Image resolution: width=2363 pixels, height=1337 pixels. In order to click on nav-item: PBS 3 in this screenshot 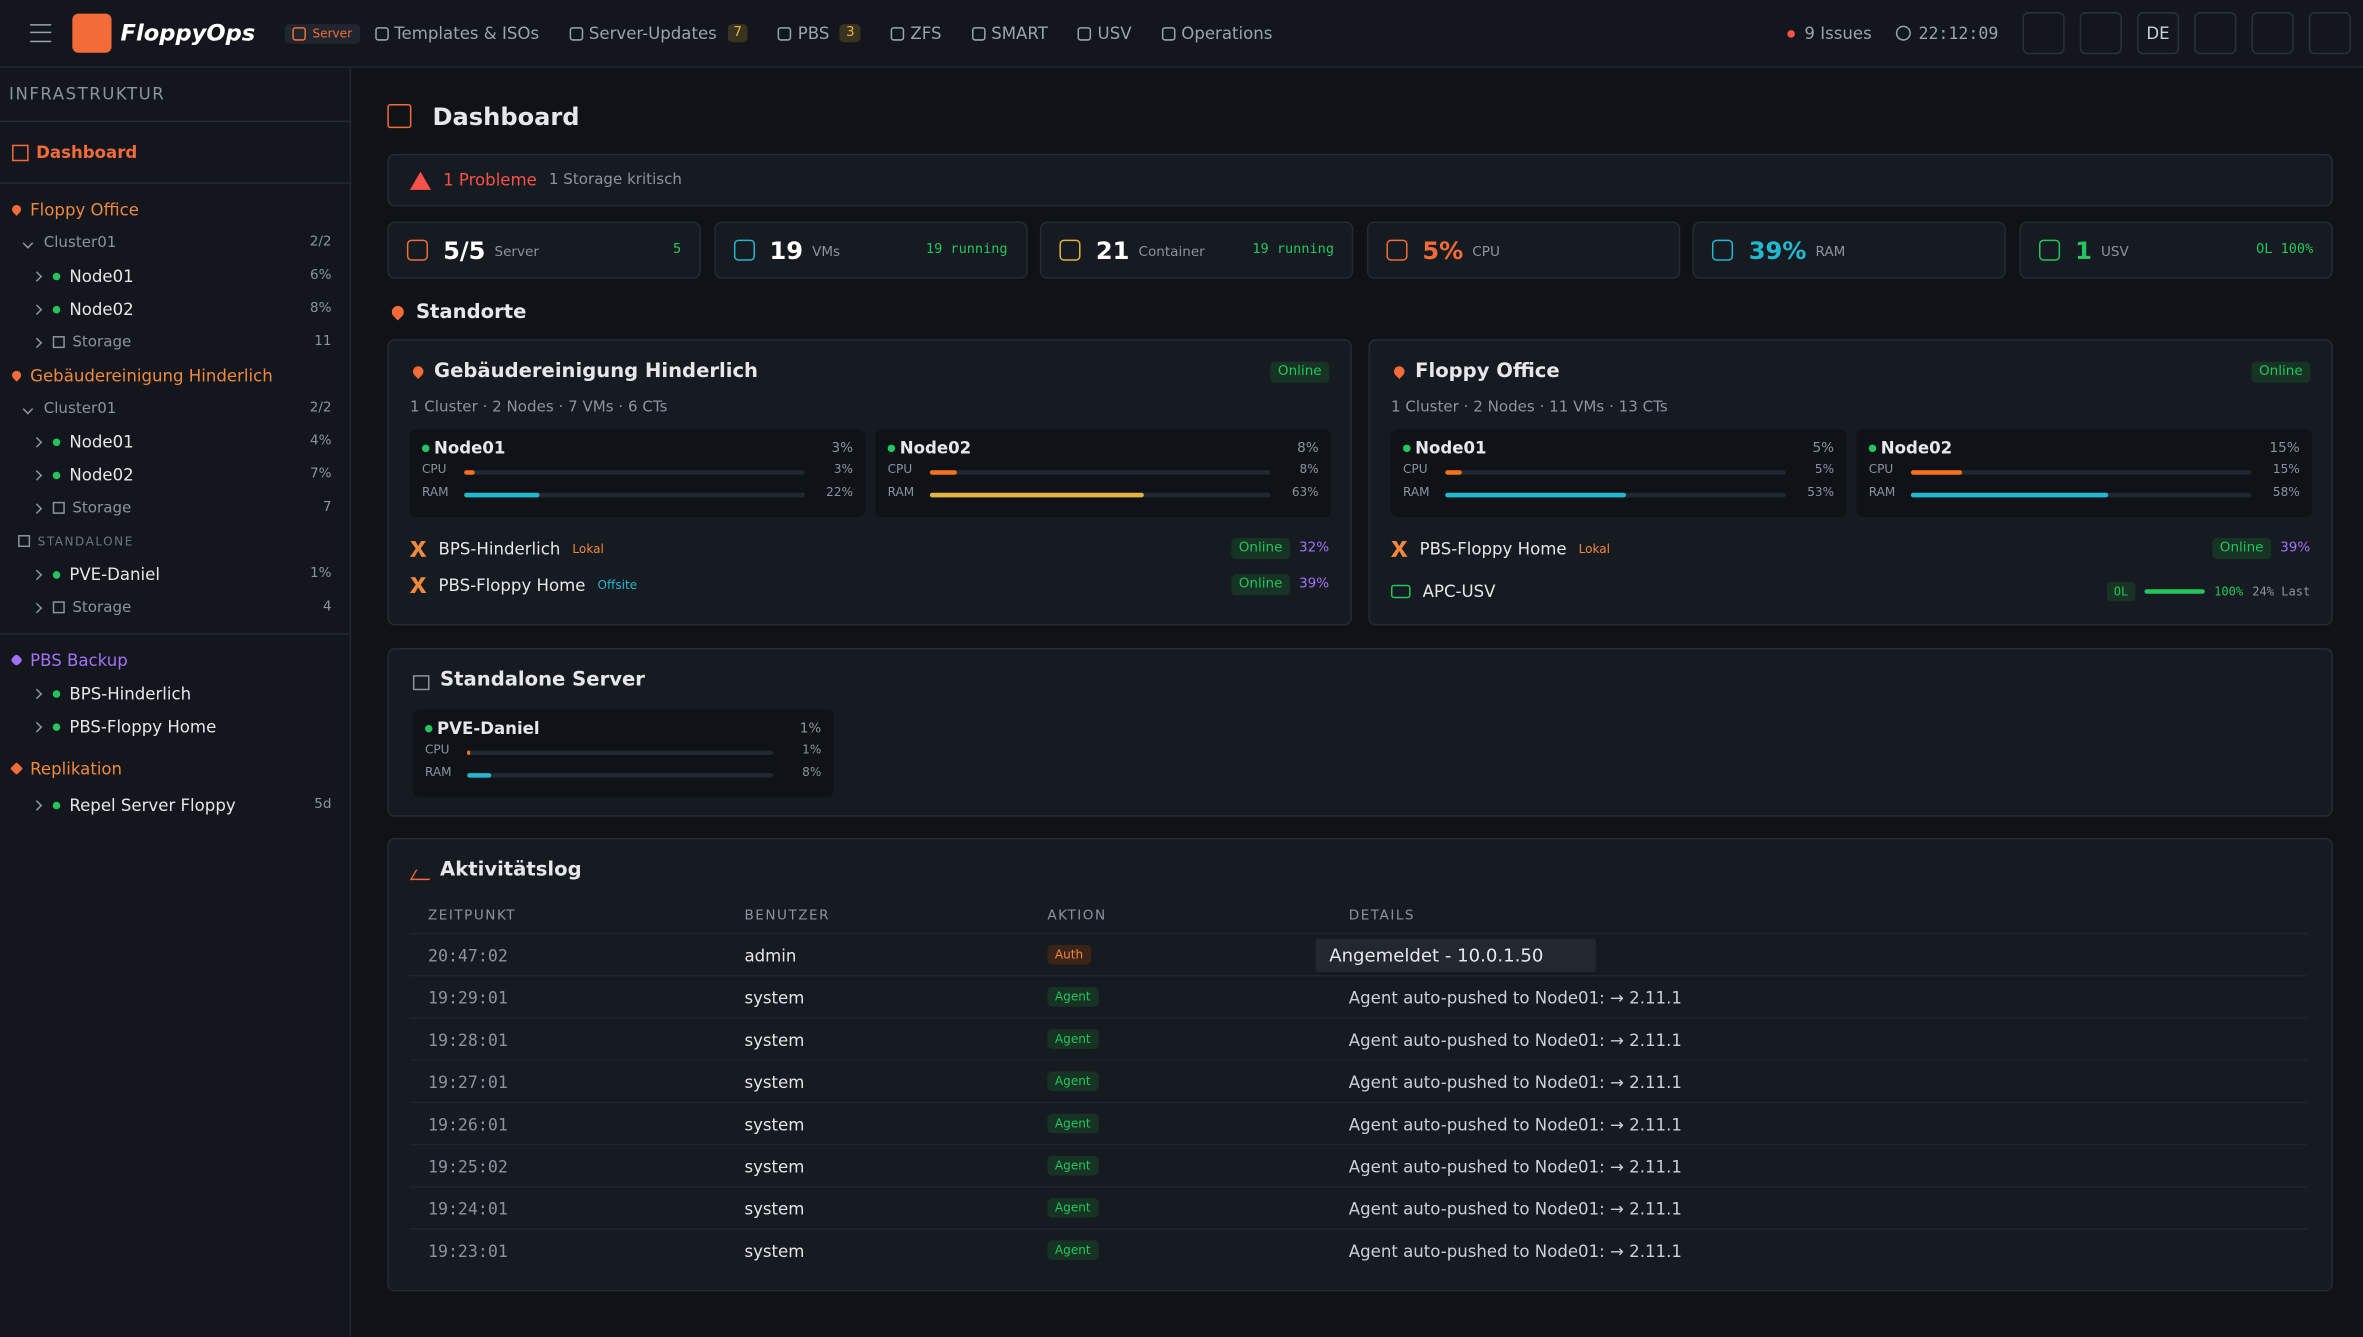, I will do `click(819, 33)`.